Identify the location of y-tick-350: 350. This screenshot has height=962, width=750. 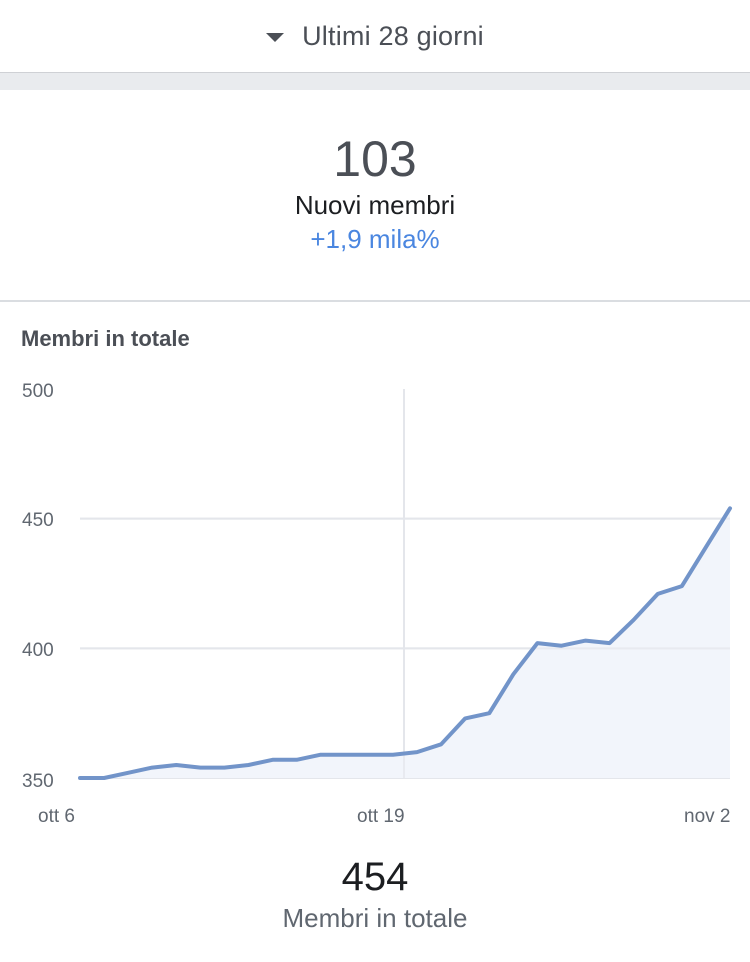
(38, 781).